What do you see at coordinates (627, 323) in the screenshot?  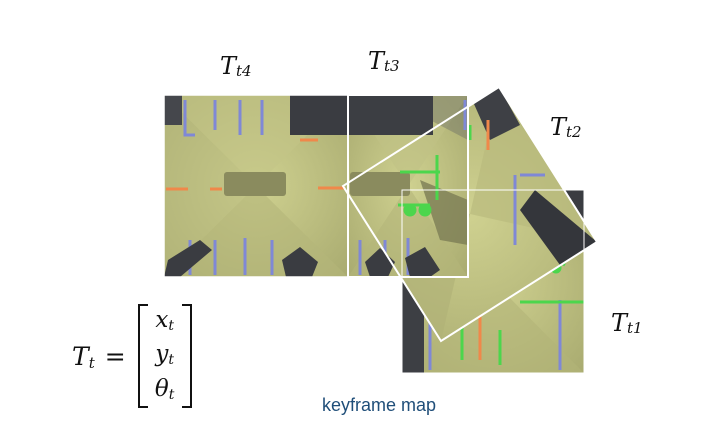 I see `label-t-t1: Tt1` at bounding box center [627, 323].